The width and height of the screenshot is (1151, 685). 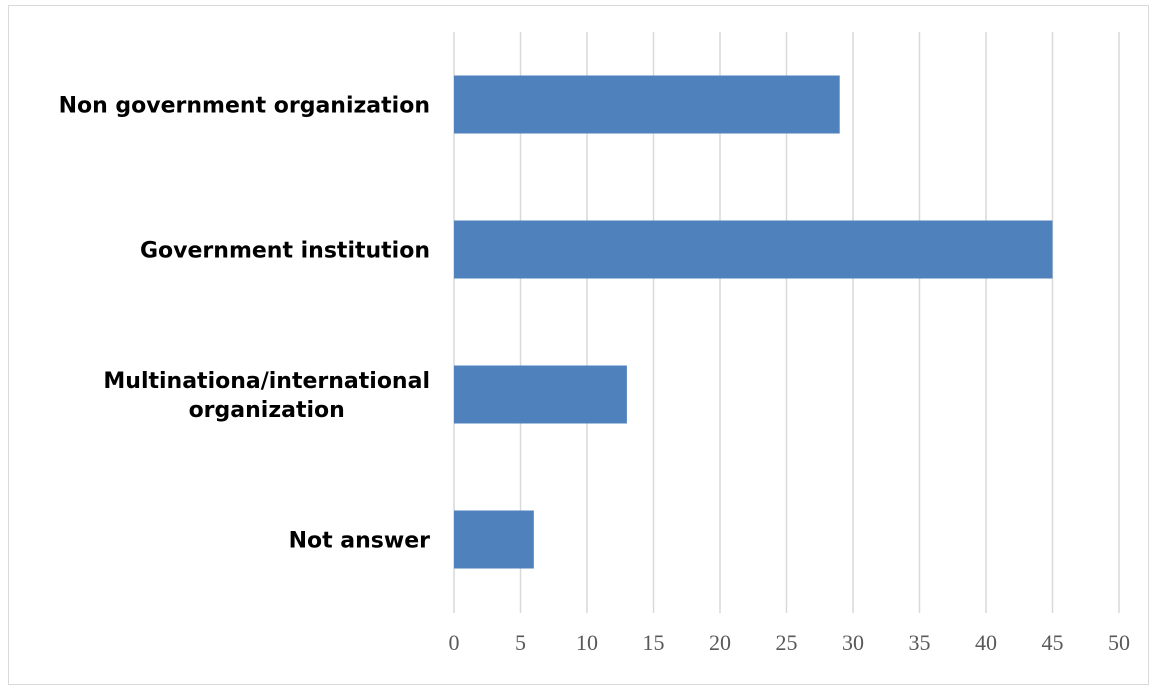 I want to click on category-label: Government institution, so click(x=285, y=251).